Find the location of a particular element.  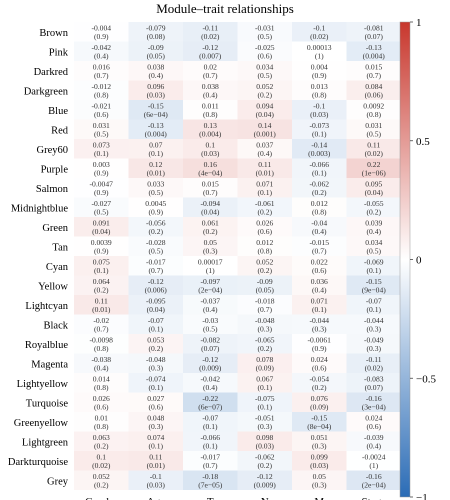

row-label: Royalblue is located at coordinates (46, 345).